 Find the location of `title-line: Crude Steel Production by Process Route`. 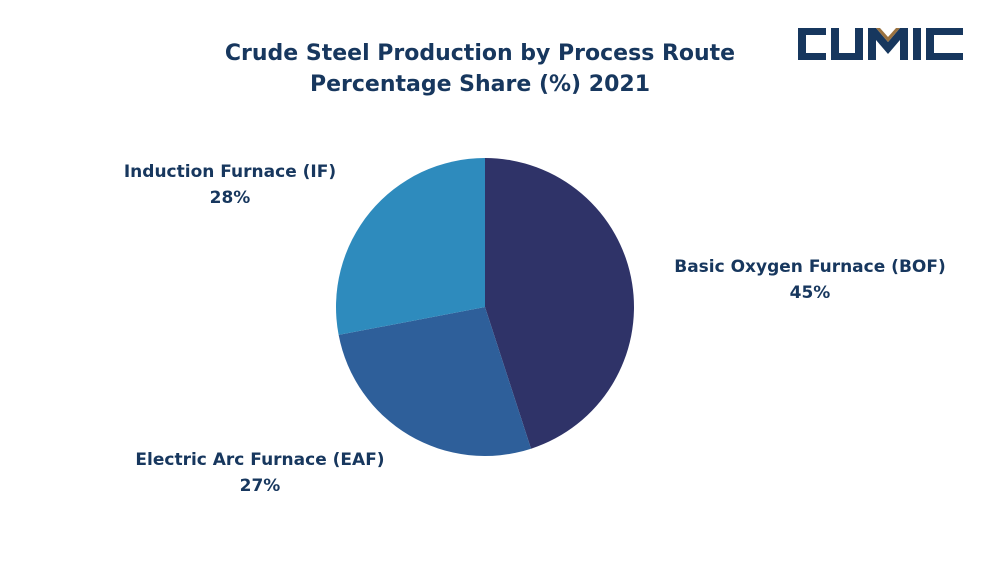

title-line: Crude Steel Production by Process Route is located at coordinates (480, 53).